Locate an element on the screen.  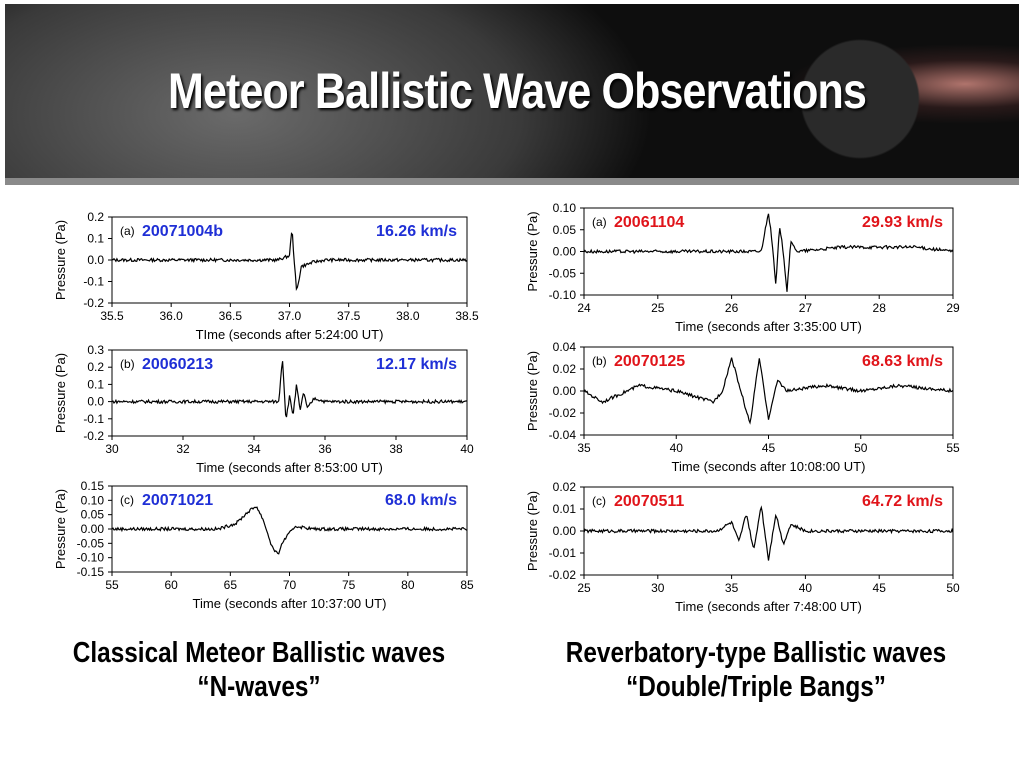
x-tick-label: 36.0 is located at coordinates (171, 316).